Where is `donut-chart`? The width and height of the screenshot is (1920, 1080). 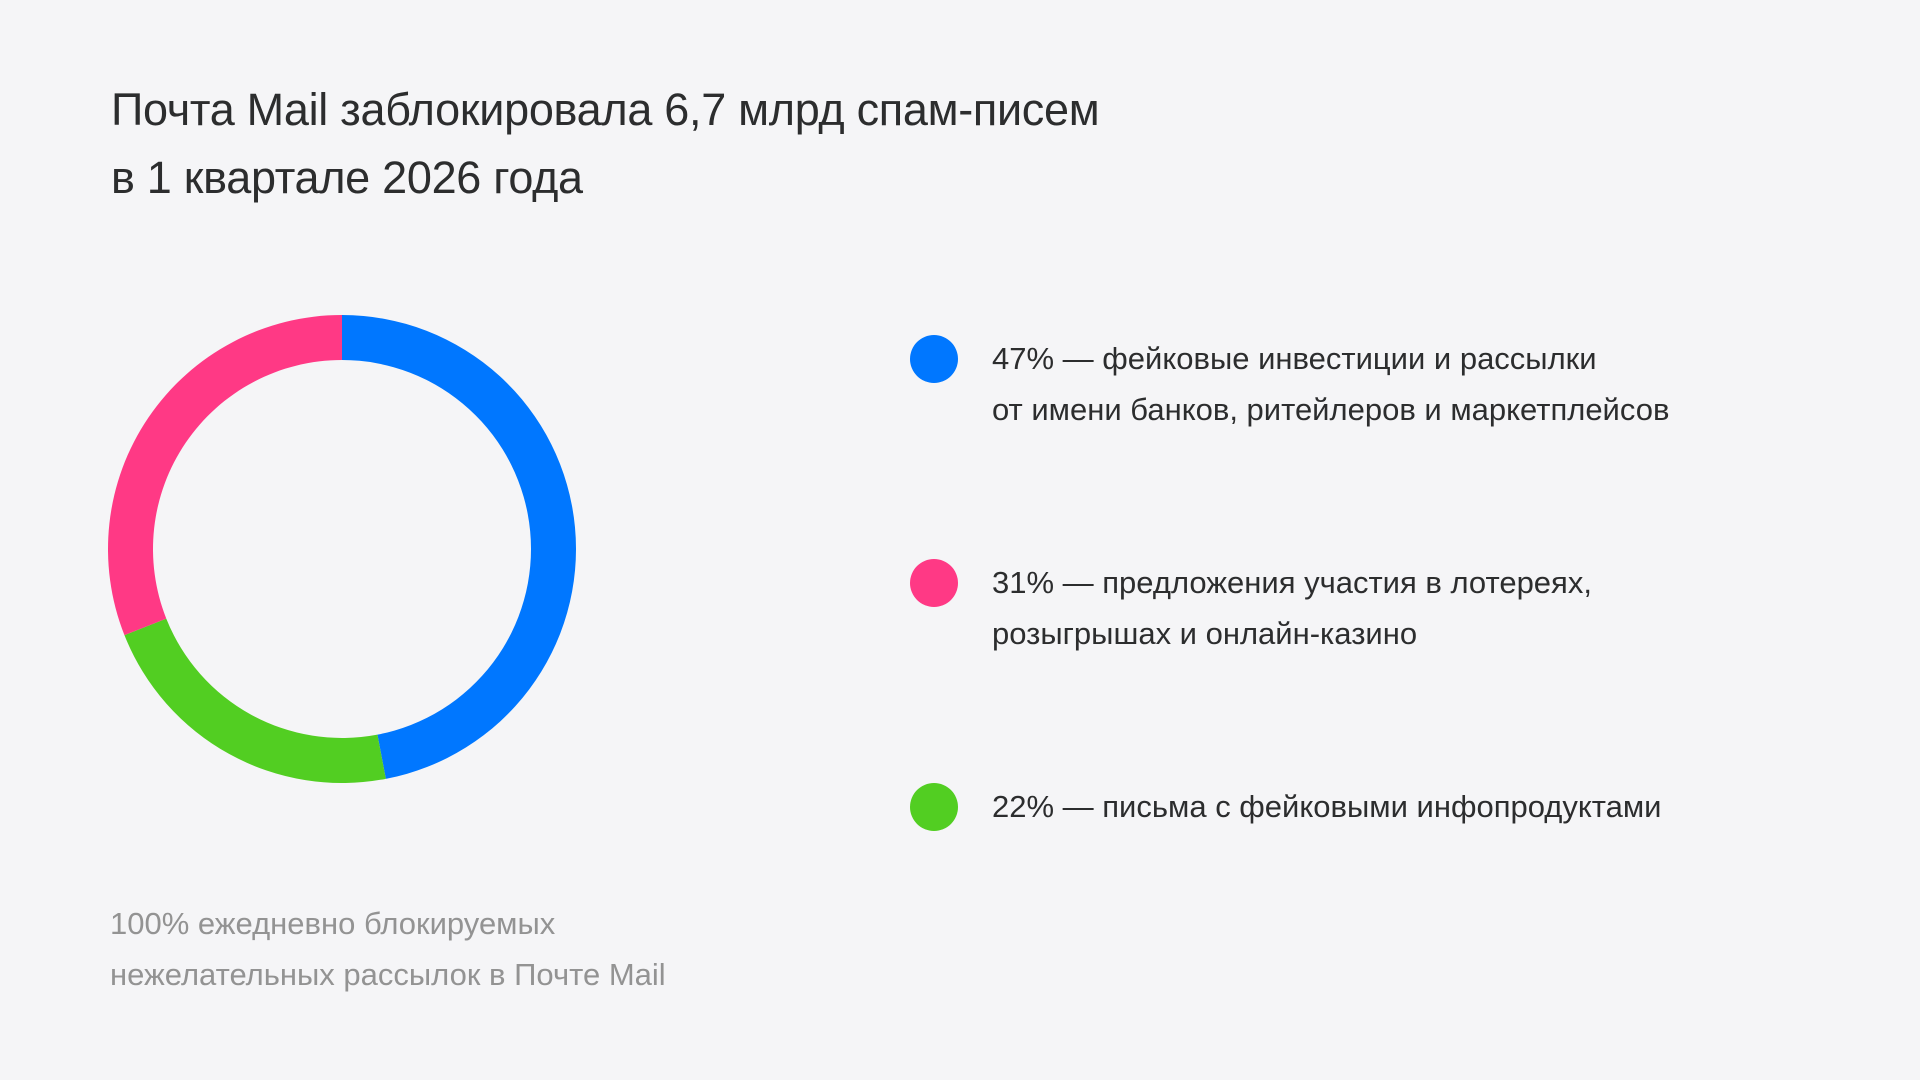
donut-chart is located at coordinates (342, 549).